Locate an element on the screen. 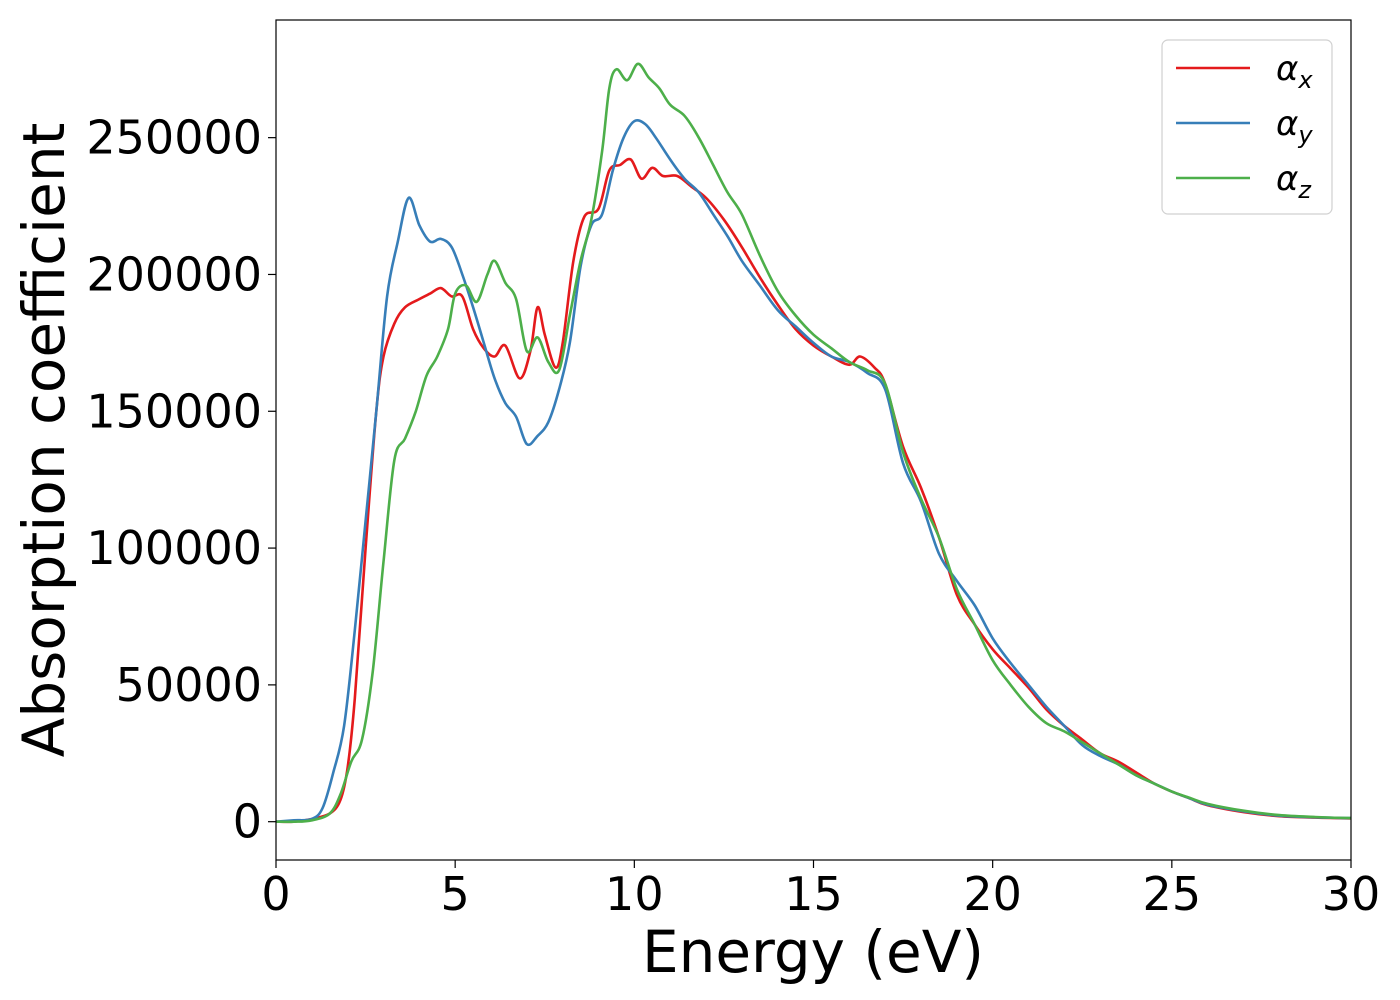 The width and height of the screenshot is (1400, 1000). legend-label-y: αy is located at coordinates (1294, 126).